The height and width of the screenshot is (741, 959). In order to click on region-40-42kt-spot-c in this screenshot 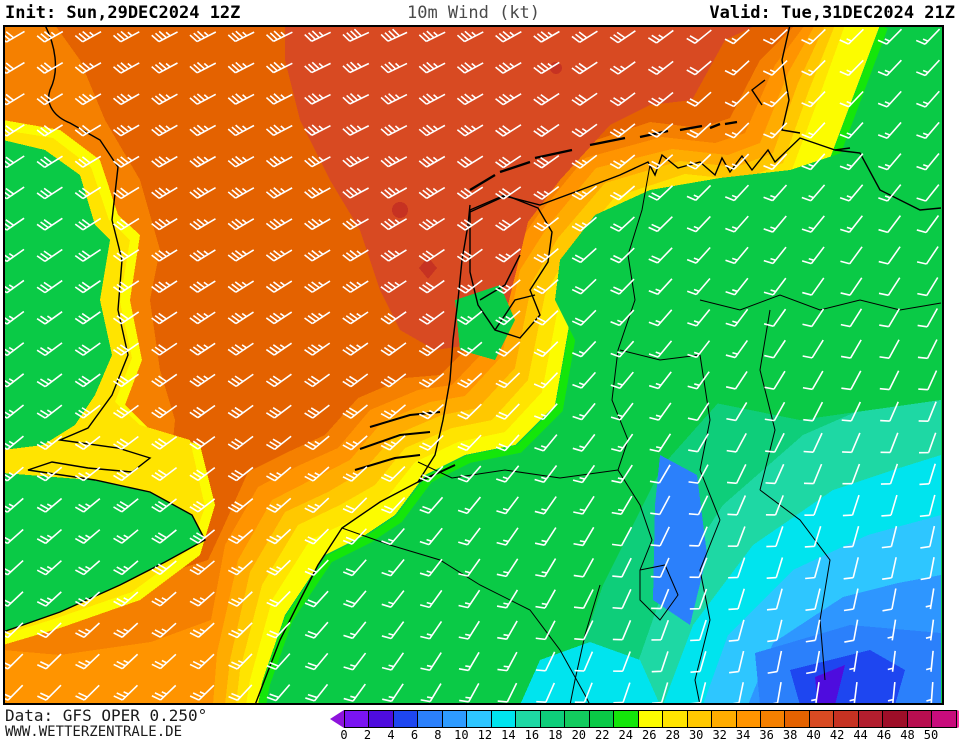, I will do `click(556, 68)`.